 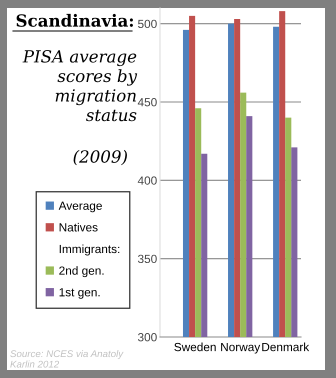 What do you see at coordinates (90, 250) in the screenshot?
I see `legend-title: Immigrants:` at bounding box center [90, 250].